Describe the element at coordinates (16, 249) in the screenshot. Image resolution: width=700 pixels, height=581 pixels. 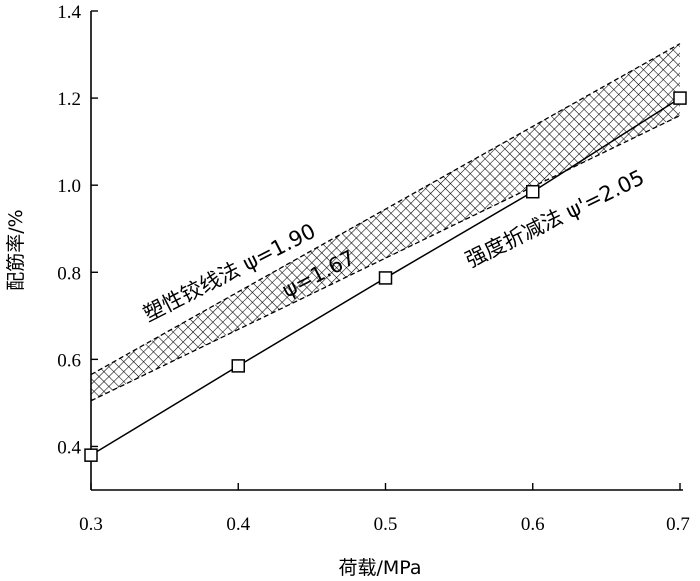
I see `y-axis-label: 配筋率/%` at that location.